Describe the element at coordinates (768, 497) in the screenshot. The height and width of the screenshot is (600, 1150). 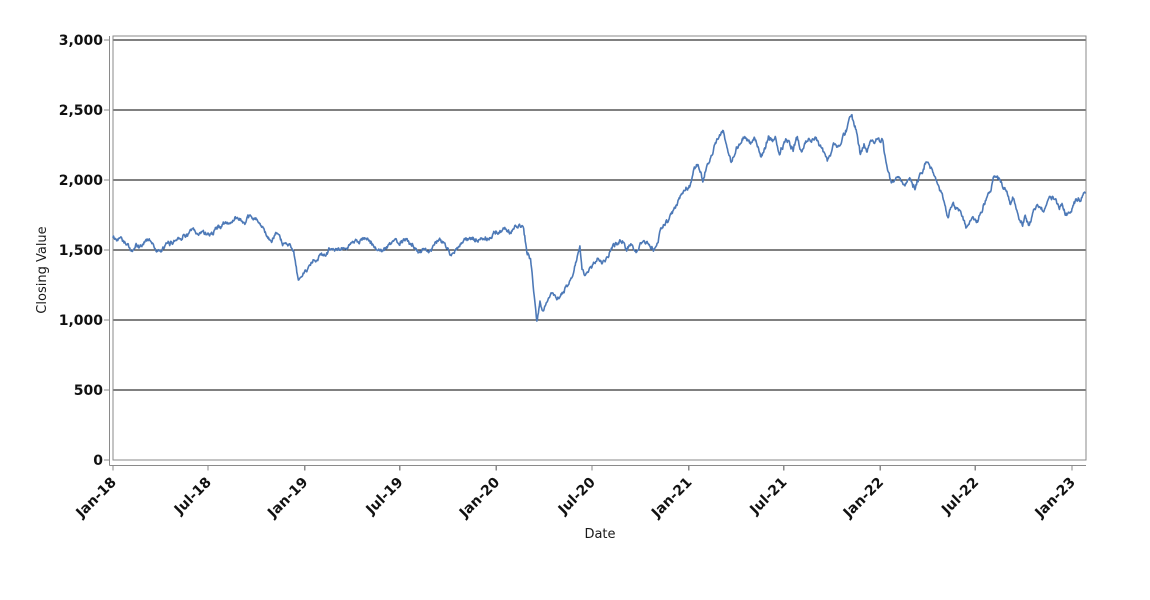
I see `x-tick-label: Jul-21` at that location.